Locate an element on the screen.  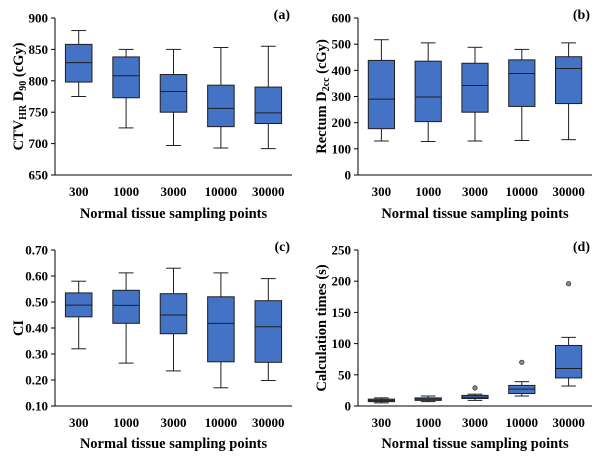
panel-letter: (a) is located at coordinates (282, 15).